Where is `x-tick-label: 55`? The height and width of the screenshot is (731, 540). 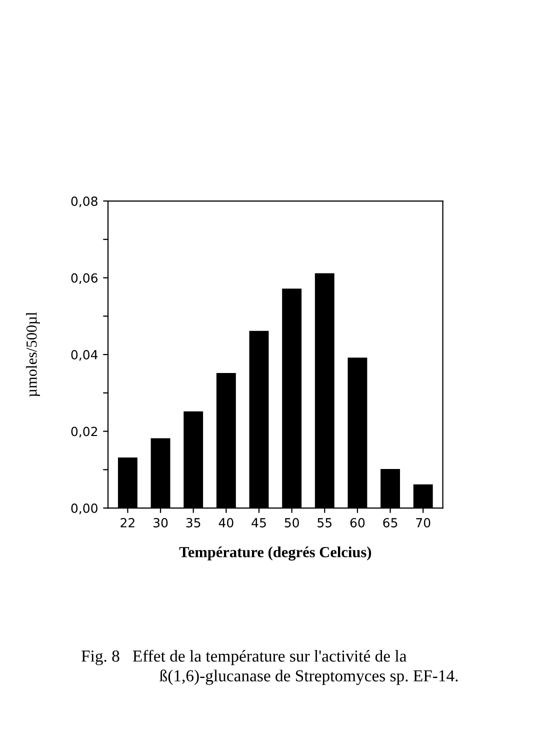
x-tick-label: 55 is located at coordinates (325, 523).